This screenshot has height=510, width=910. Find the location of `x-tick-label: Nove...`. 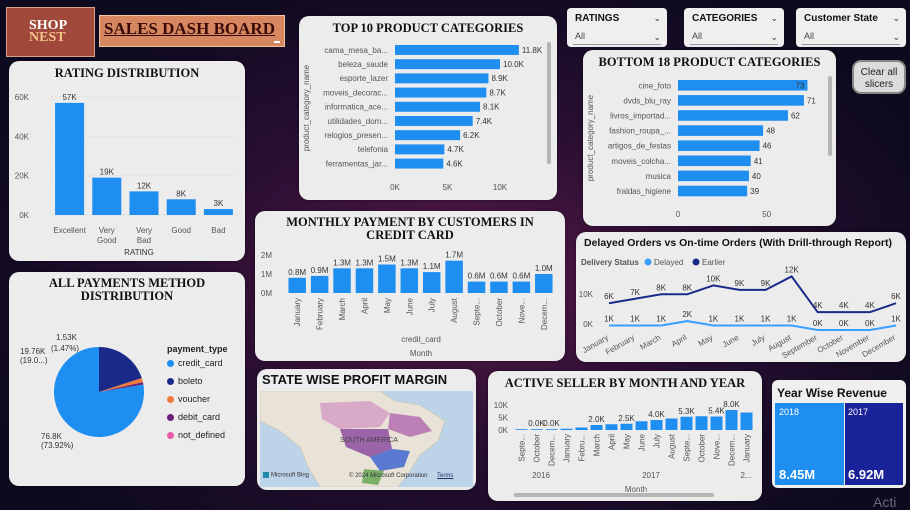

x-tick-label: Nove... is located at coordinates (521, 310).